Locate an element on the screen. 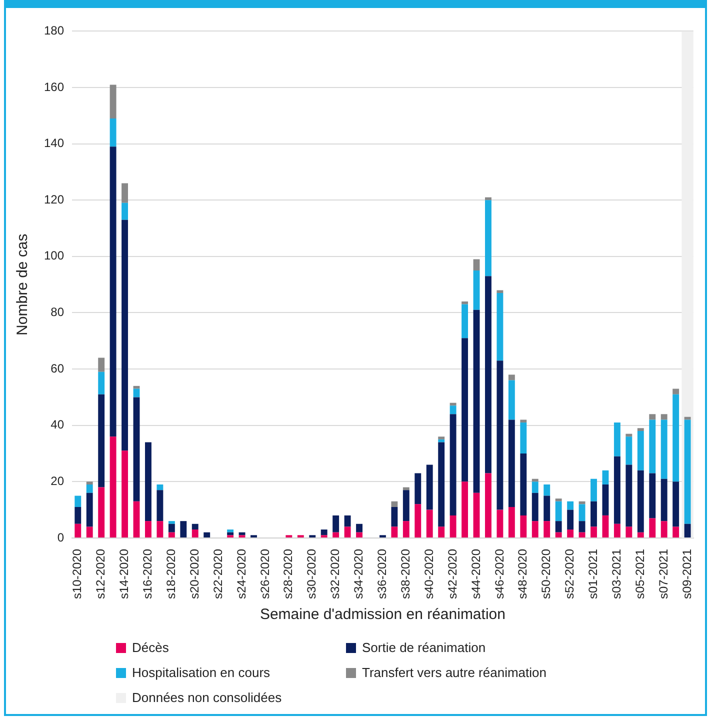  x-tick-label: s52-2020 is located at coordinates (569, 574).